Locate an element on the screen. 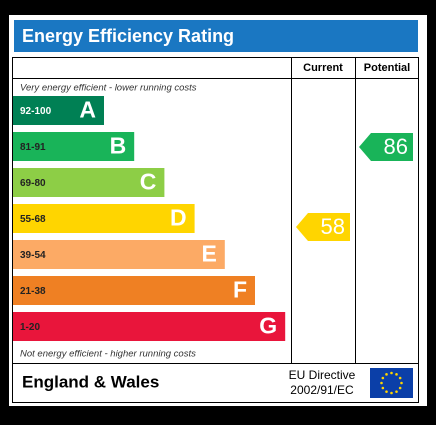  band-letter: F is located at coordinates (240, 290).